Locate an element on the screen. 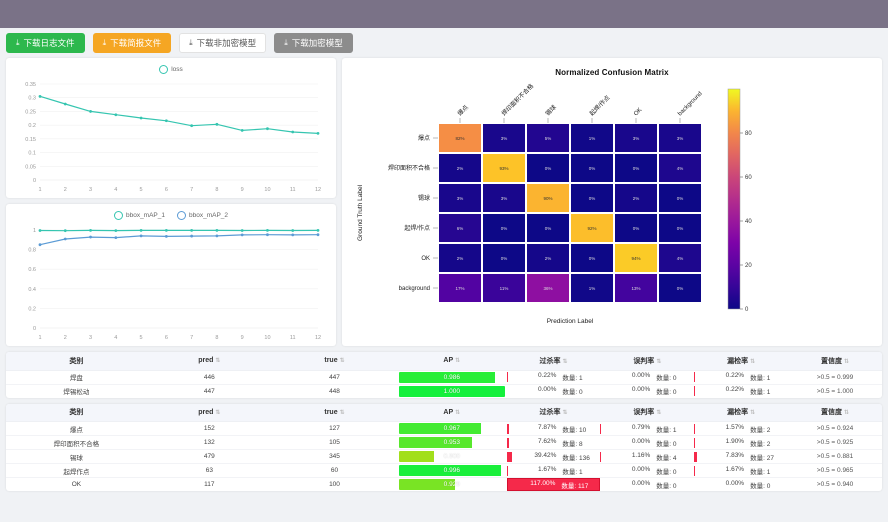  cell-ap-value: 0.900 is located at coordinates (451, 456).